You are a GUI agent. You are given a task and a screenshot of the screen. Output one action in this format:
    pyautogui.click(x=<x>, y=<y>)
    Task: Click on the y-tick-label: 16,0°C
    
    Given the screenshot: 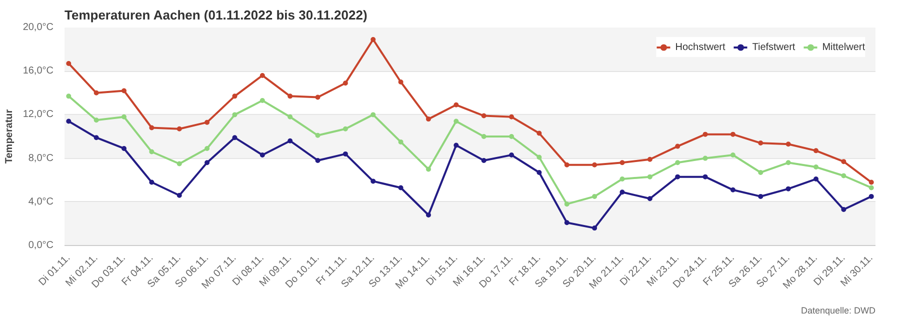 What is the action you would take?
    pyautogui.click(x=38, y=71)
    